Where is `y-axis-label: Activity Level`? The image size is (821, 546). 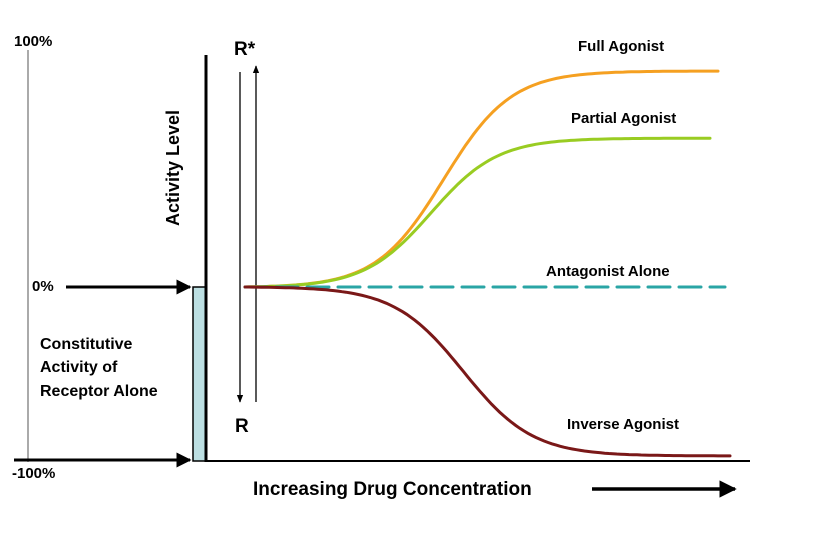 y-axis-label: Activity Level is located at coordinates (173, 168).